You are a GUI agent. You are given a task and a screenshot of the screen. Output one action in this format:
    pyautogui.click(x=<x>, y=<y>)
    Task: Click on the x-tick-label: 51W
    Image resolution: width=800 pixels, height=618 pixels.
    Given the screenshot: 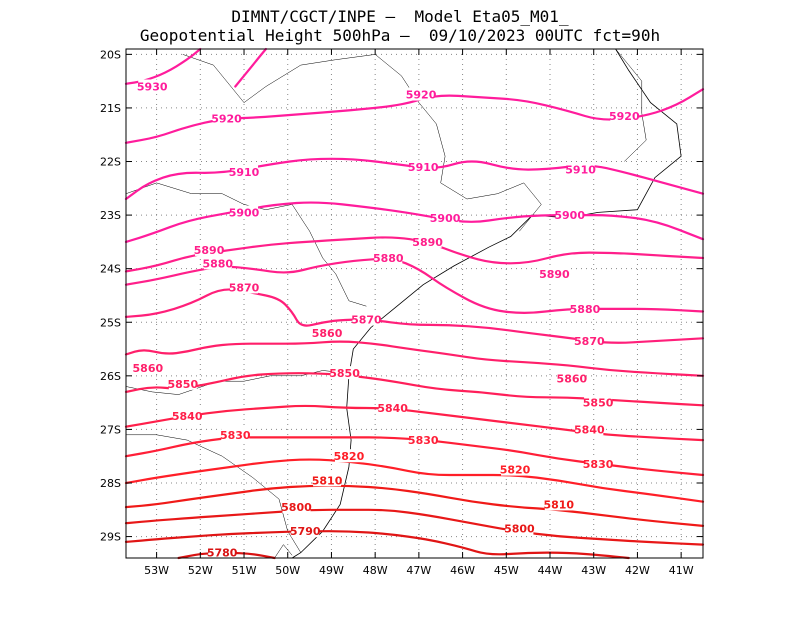 What is the action you would take?
    pyautogui.click(x=244, y=570)
    